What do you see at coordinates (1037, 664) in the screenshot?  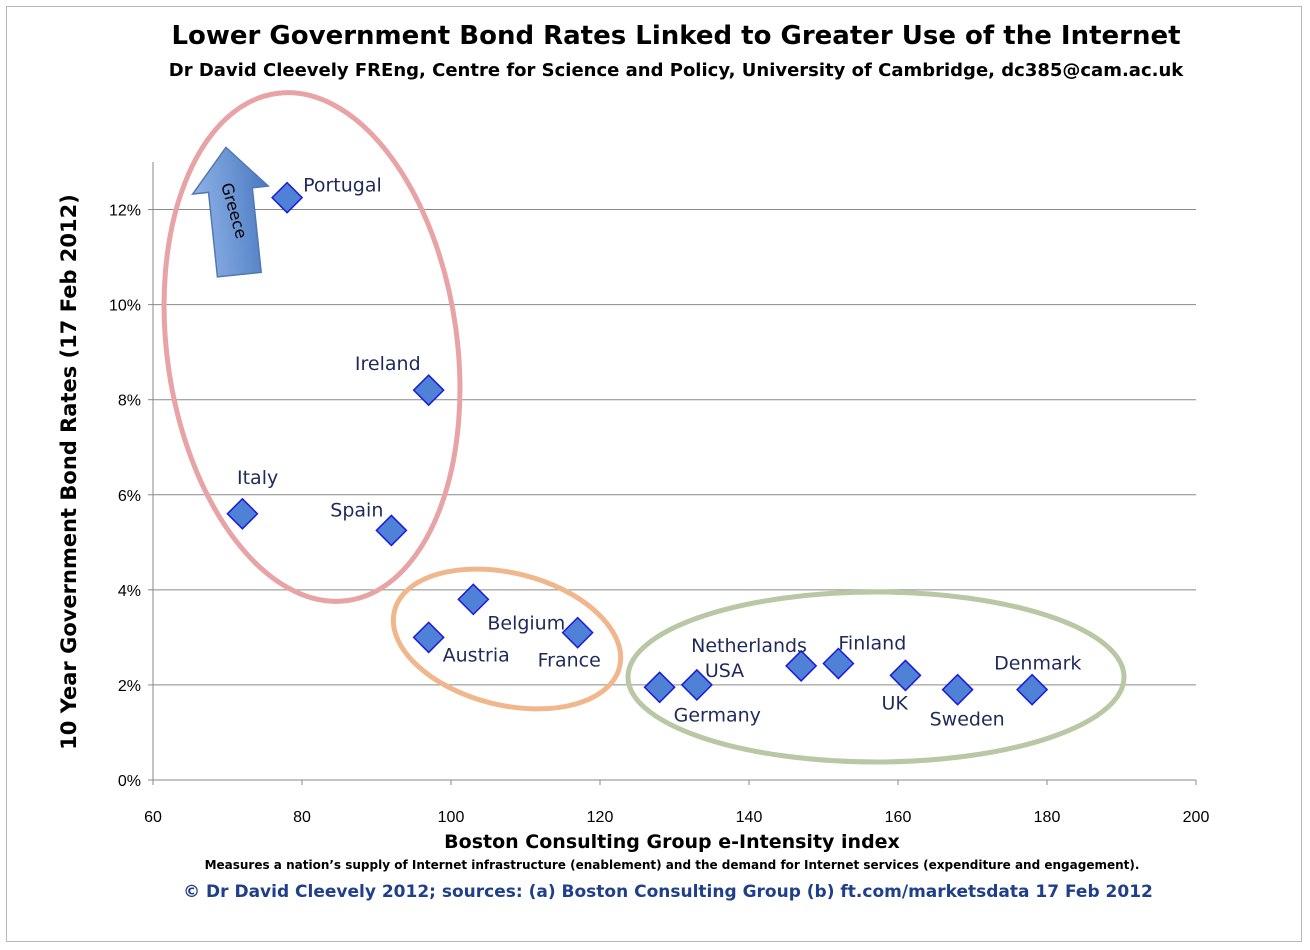 I see `point-label: Denmark` at bounding box center [1037, 664].